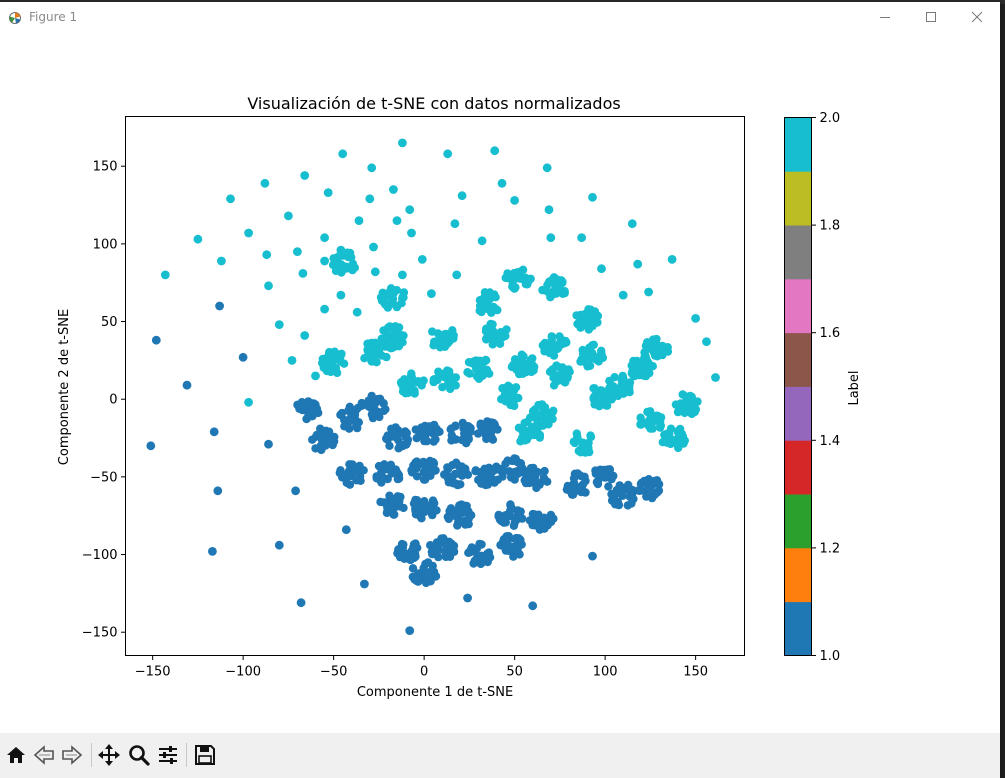 This screenshot has height=778, width=1005. What do you see at coordinates (44, 755) in the screenshot?
I see `back-button` at bounding box center [44, 755].